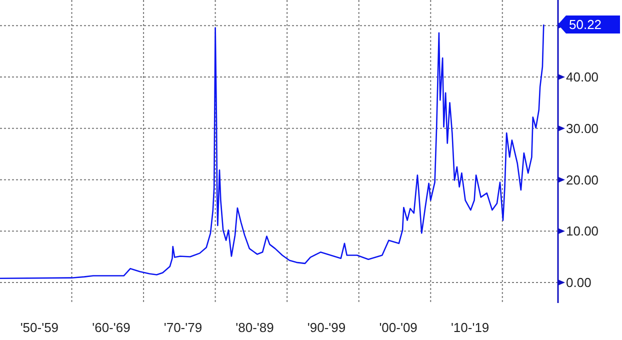 This screenshot has width=622, height=340. I want to click on y-tick-label: 30.00, so click(582, 128).